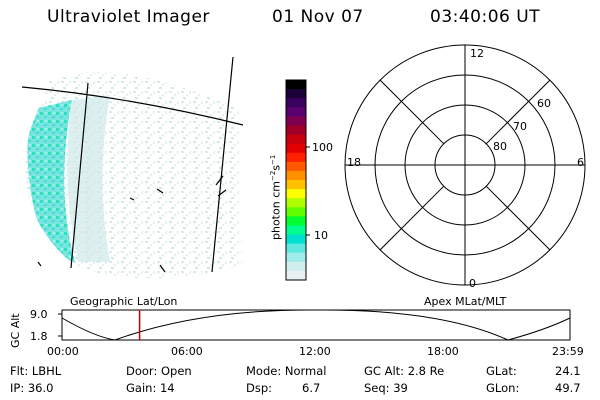 Image resolution: width=600 pixels, height=400 pixels. Describe the element at coordinates (386, 388) in the screenshot. I see `seq-status: Seq: 39` at that location.